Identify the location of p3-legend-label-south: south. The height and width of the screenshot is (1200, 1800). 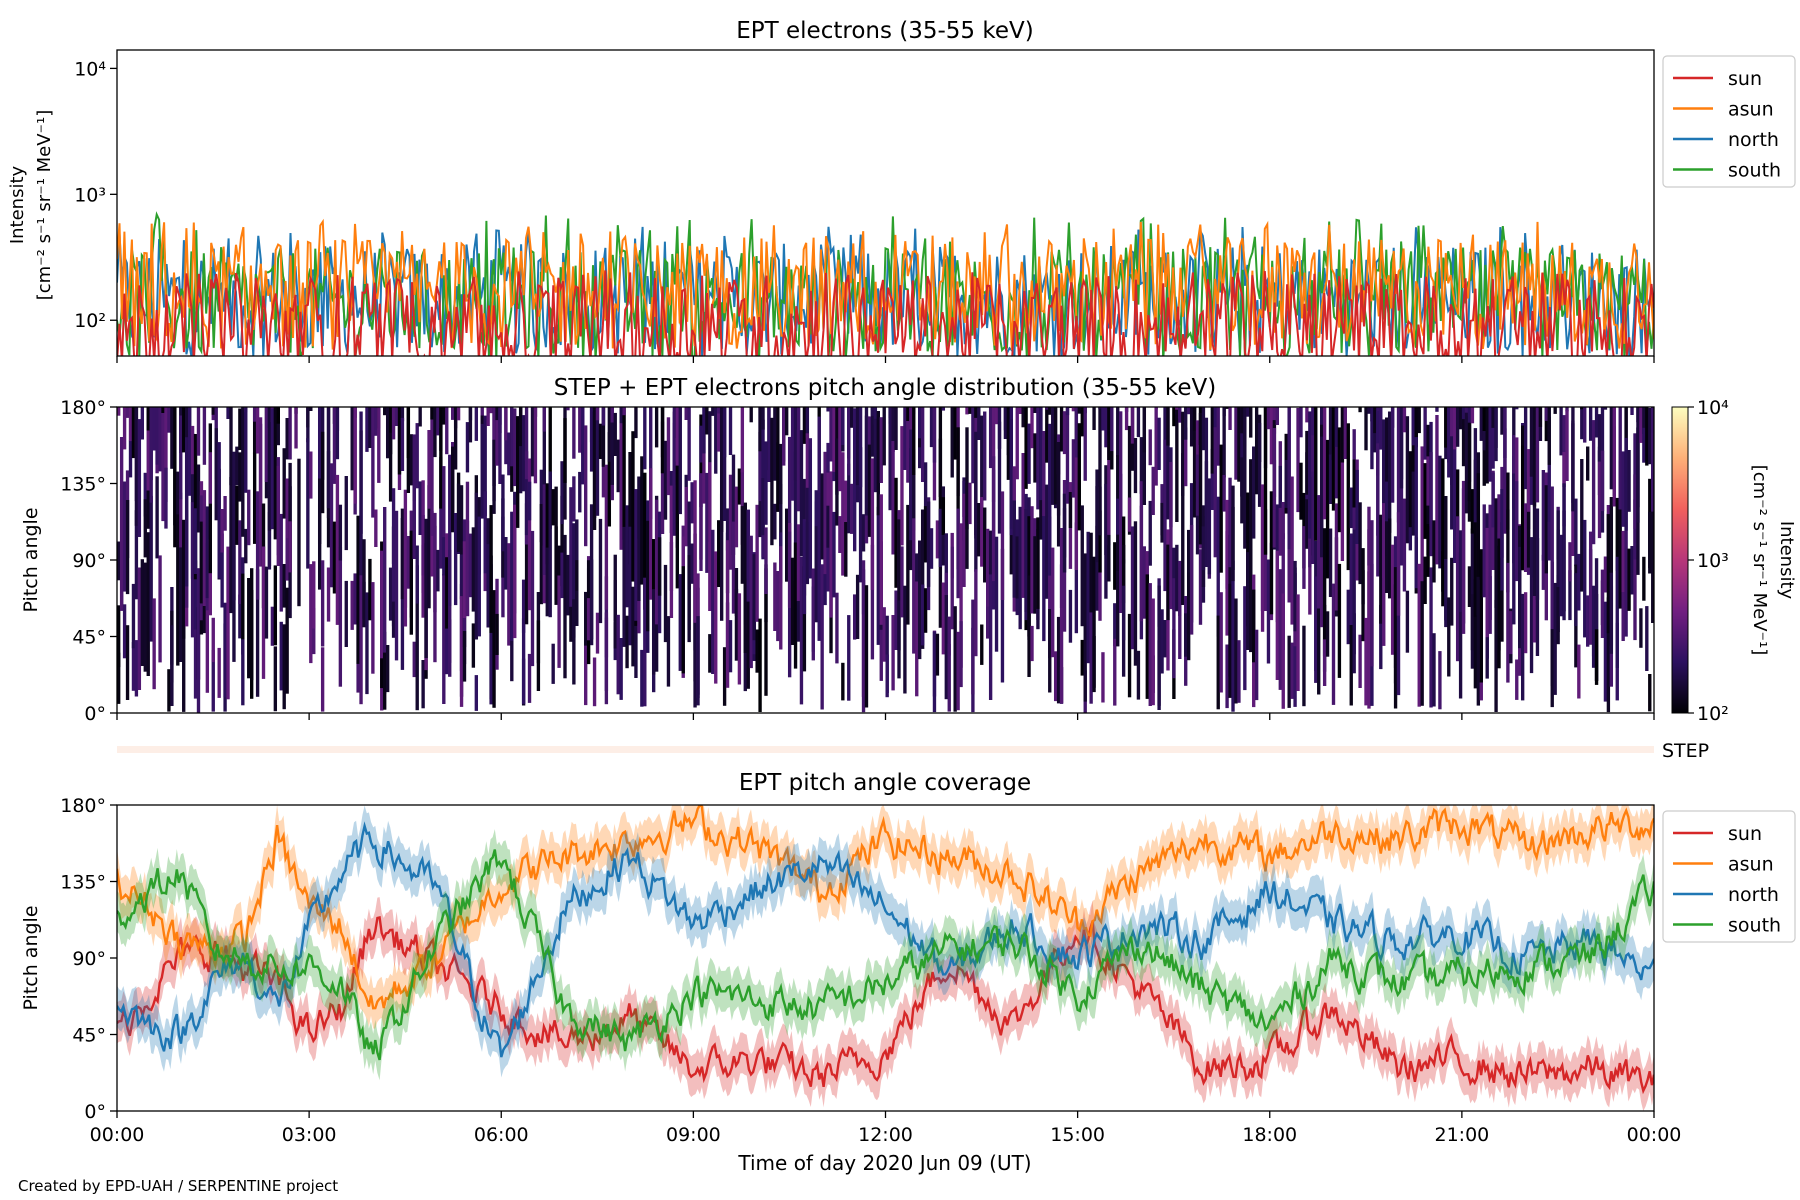
(1754, 926).